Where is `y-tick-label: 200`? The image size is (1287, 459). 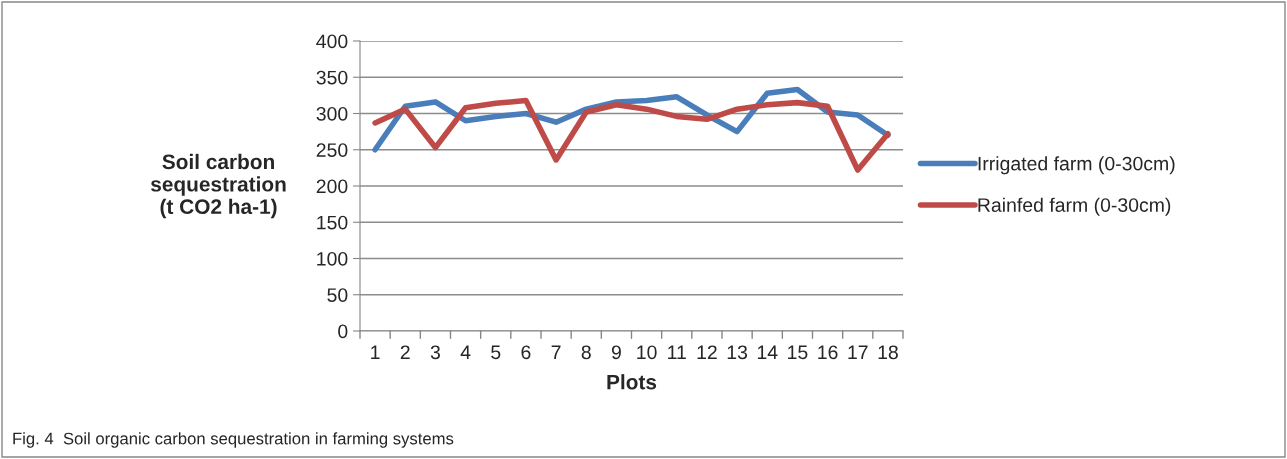 y-tick-label: 200 is located at coordinates (332, 186).